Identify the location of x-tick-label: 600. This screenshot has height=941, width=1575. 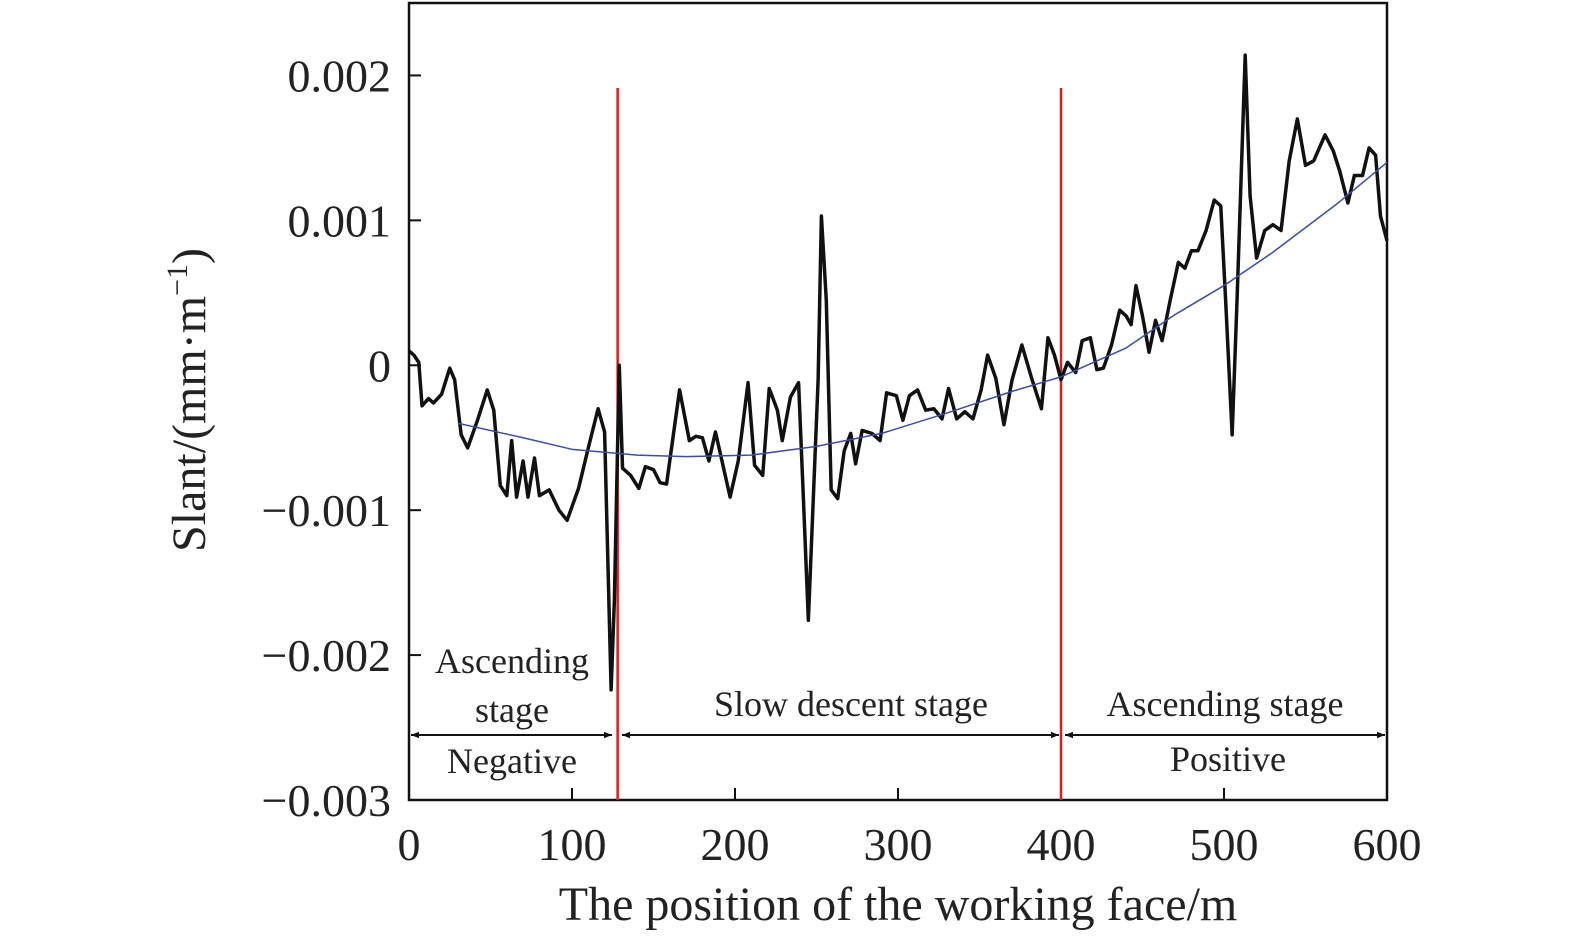
(1387, 844).